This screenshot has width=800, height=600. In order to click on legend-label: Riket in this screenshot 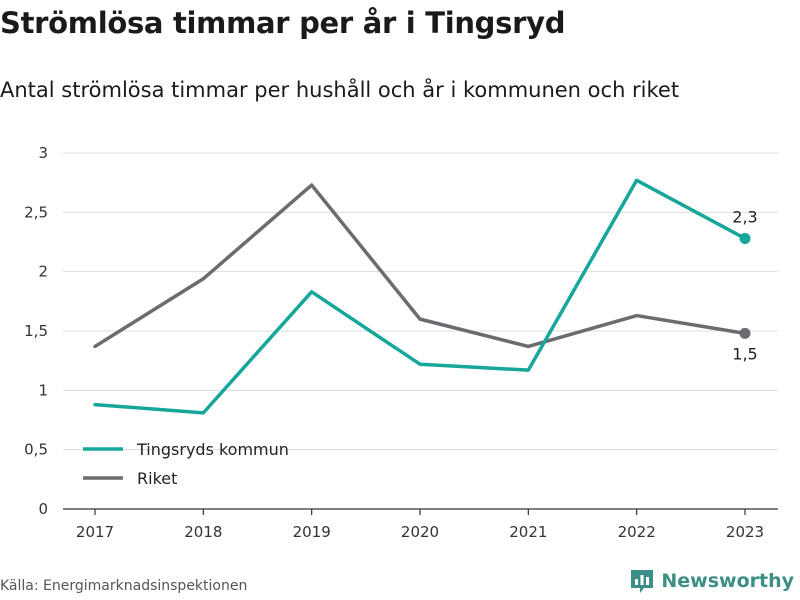, I will do `click(157, 478)`.